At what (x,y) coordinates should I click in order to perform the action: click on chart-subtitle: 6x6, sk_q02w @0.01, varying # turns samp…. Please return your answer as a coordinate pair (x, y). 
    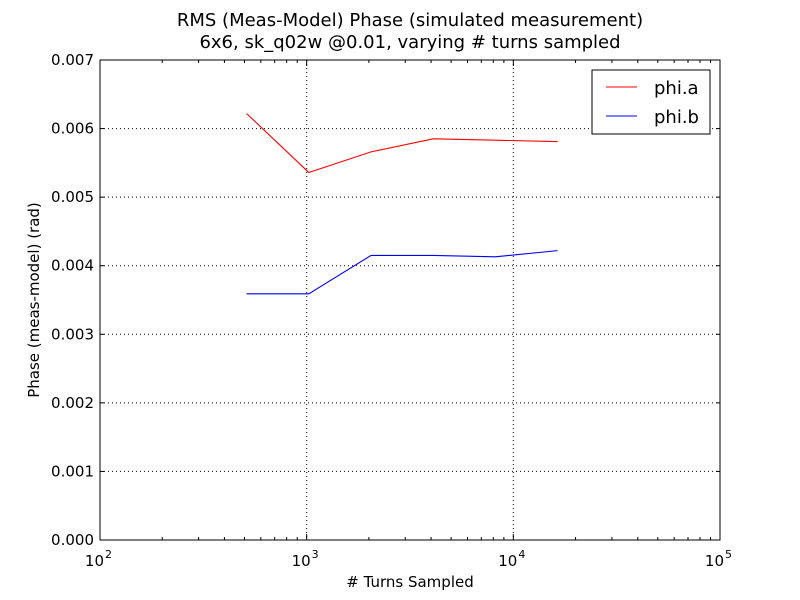
    Looking at the image, I should click on (409, 42).